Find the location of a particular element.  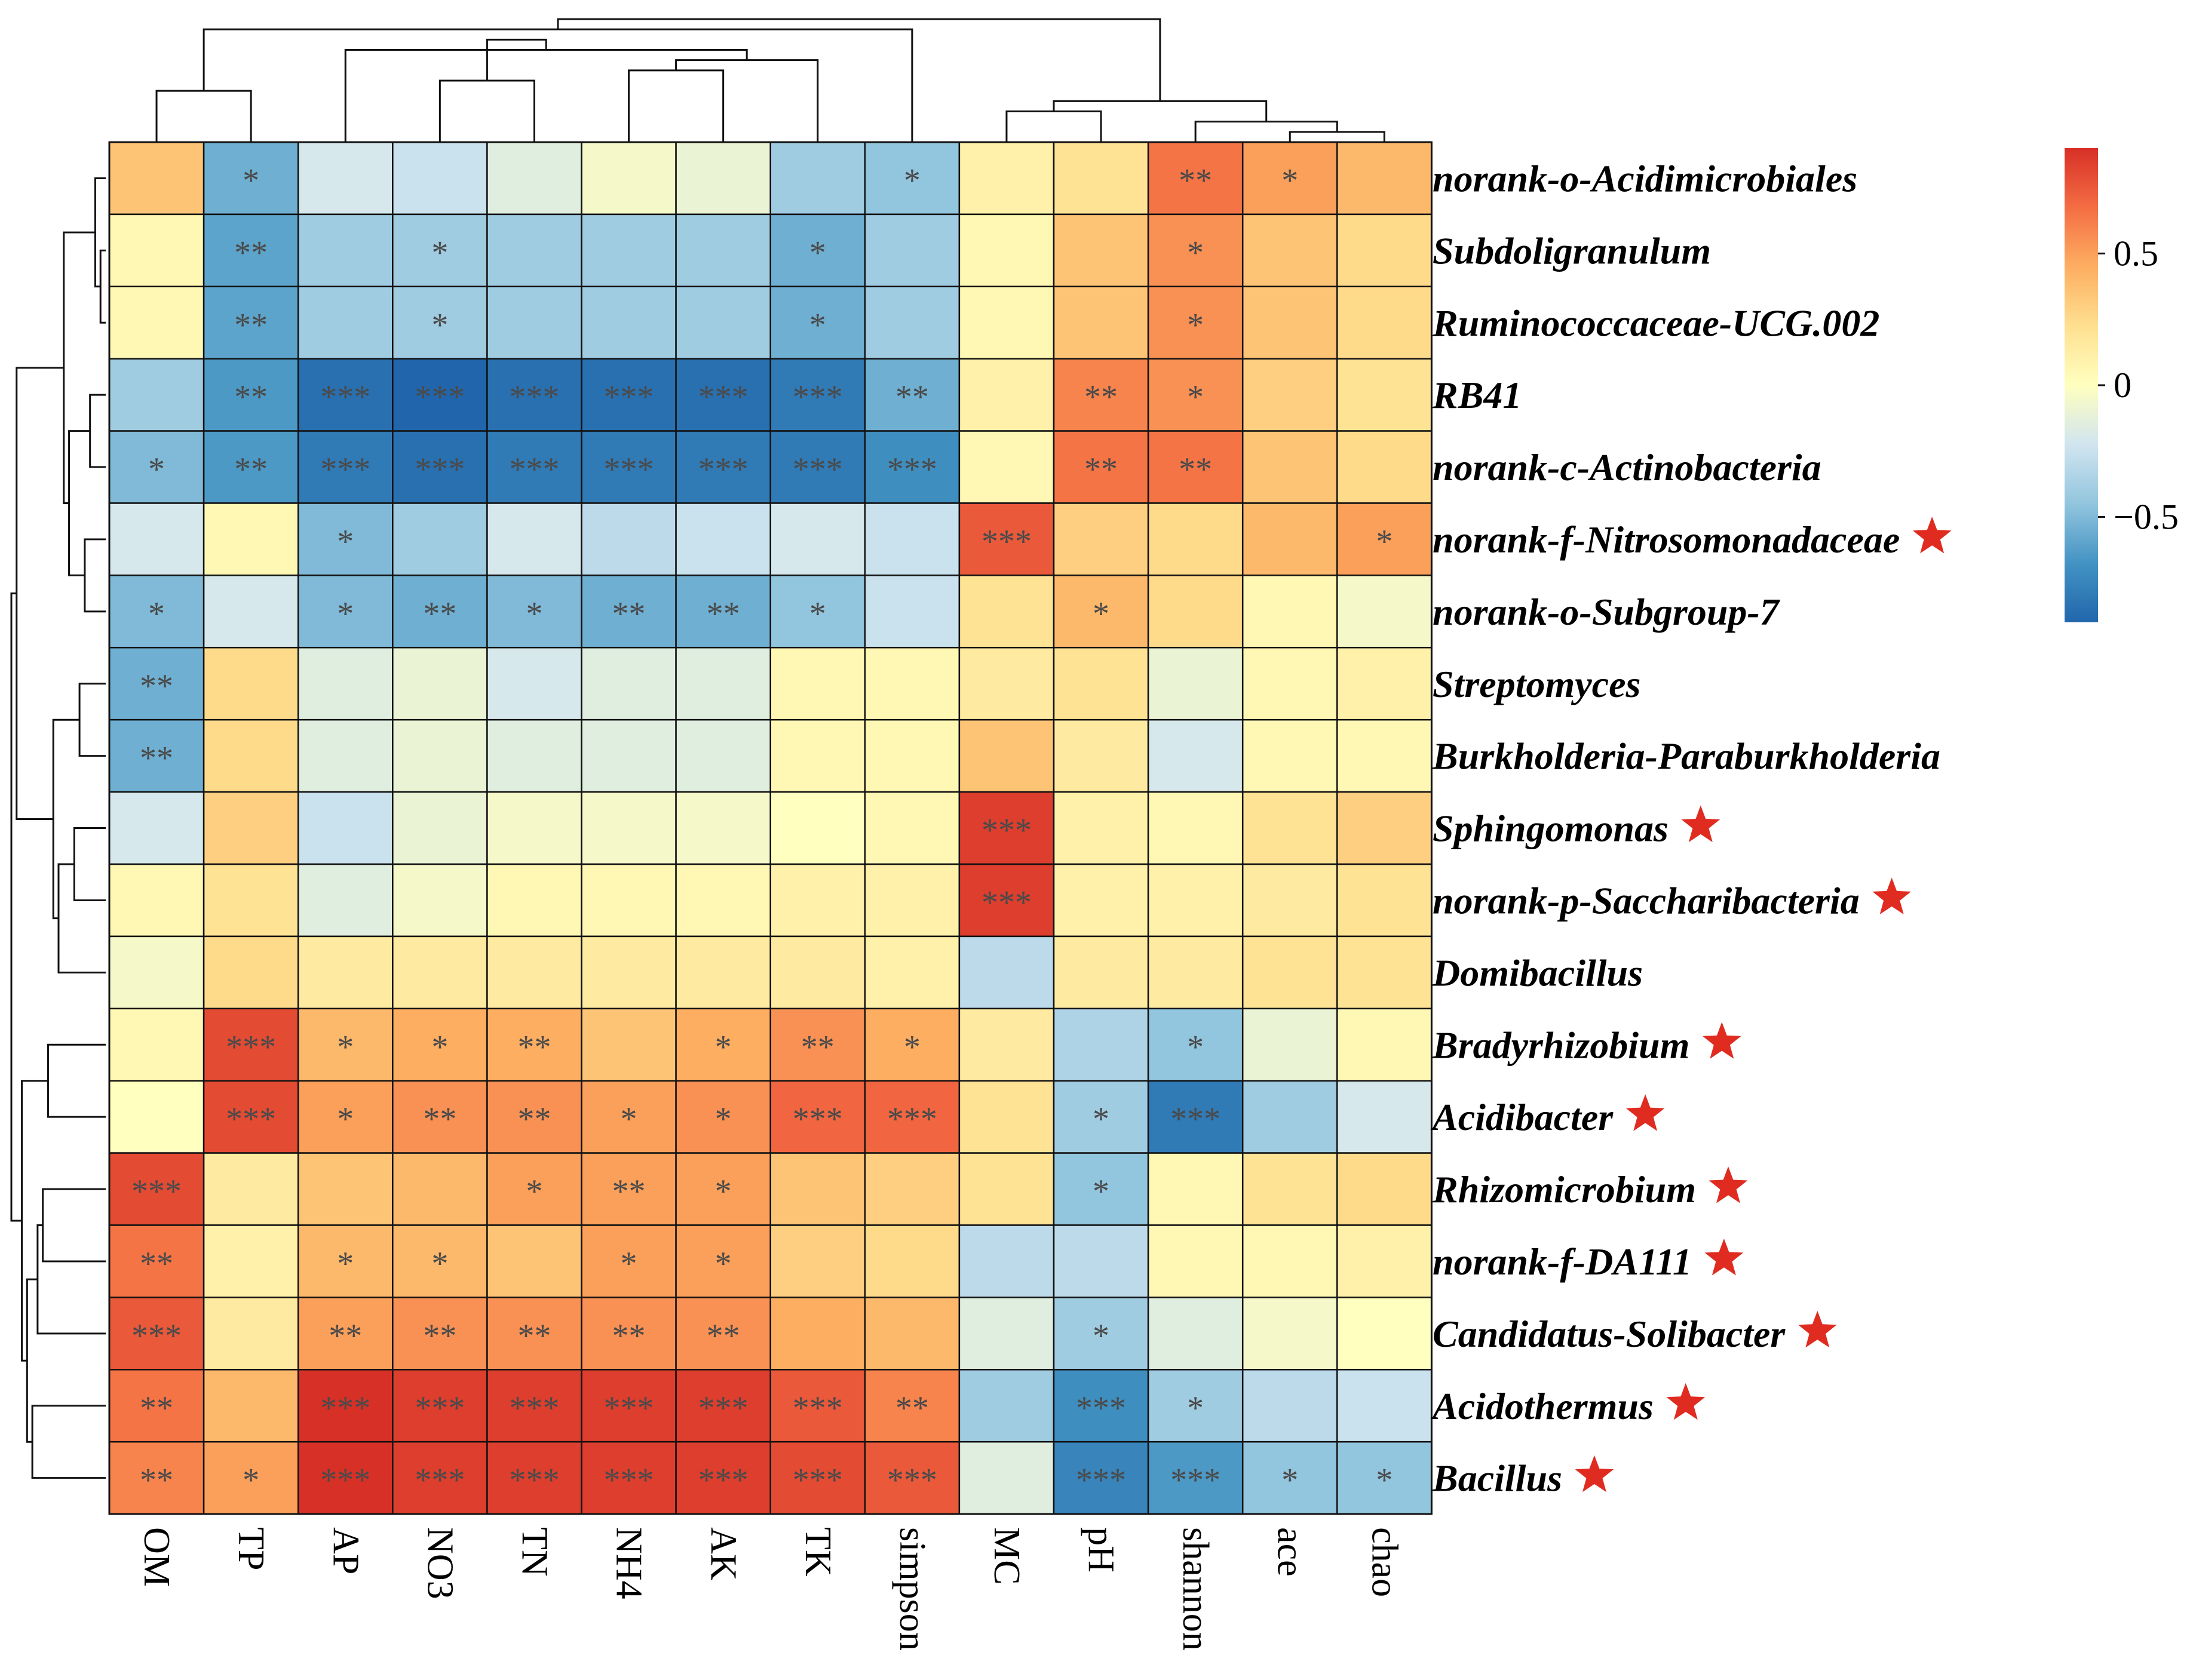

row-label: norank-o-Subgroup-7 is located at coordinates (1607, 612).